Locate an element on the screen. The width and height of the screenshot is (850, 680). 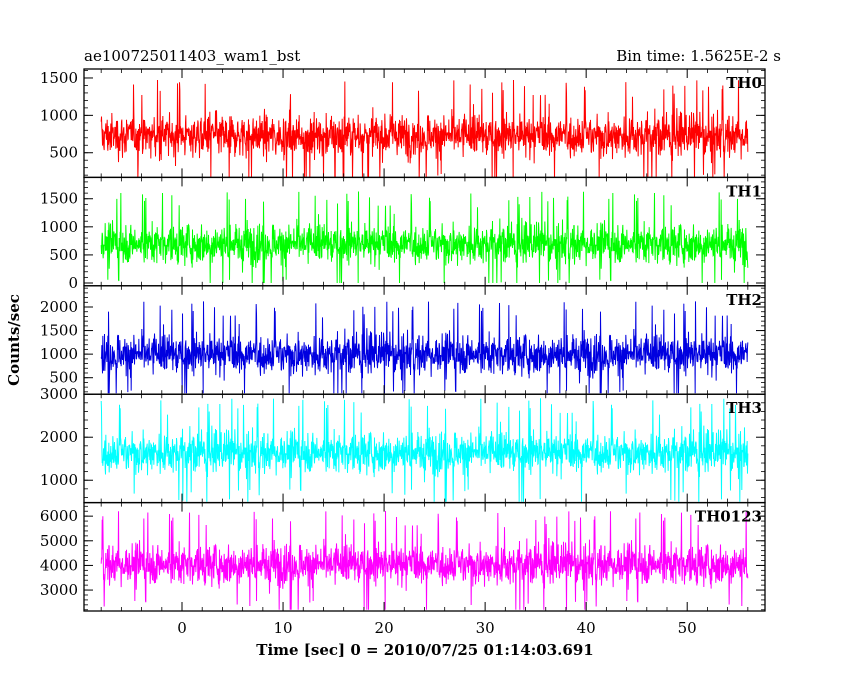
x-tick-label: 0 is located at coordinates (182, 628).